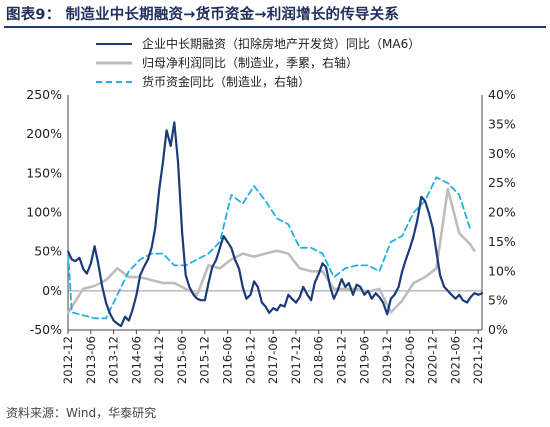 The width and height of the screenshot is (550, 427). I want to click on right-axis-tick-label: 40%, so click(502, 94).